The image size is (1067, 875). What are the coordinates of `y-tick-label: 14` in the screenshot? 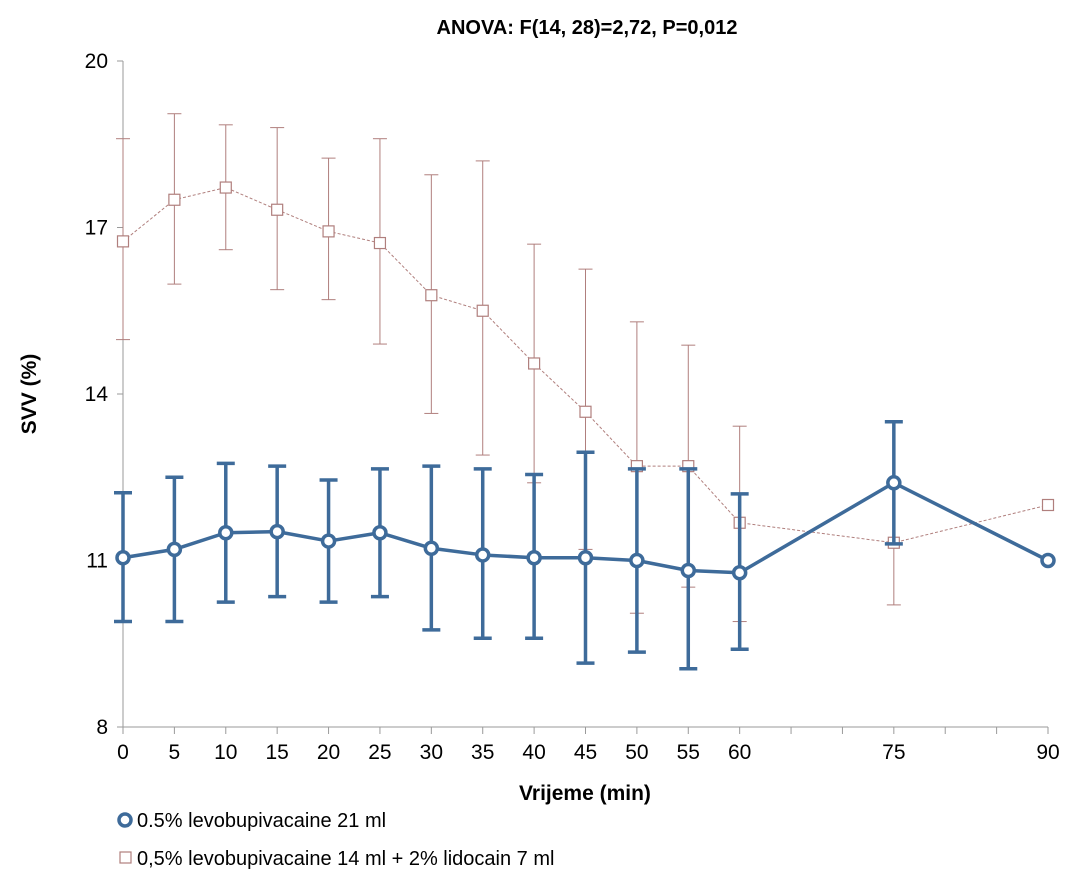 It's located at (97, 394).